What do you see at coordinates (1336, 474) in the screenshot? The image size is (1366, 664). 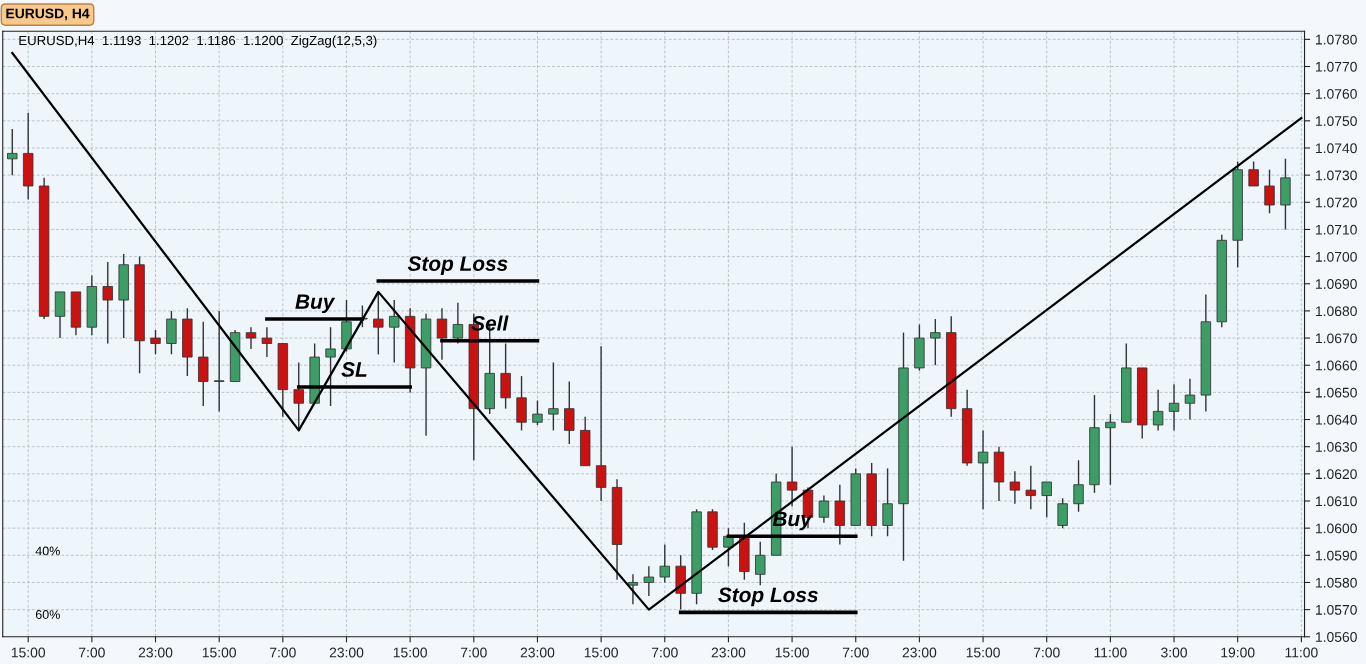 I see `y-tick-label: 1.0620` at bounding box center [1336, 474].